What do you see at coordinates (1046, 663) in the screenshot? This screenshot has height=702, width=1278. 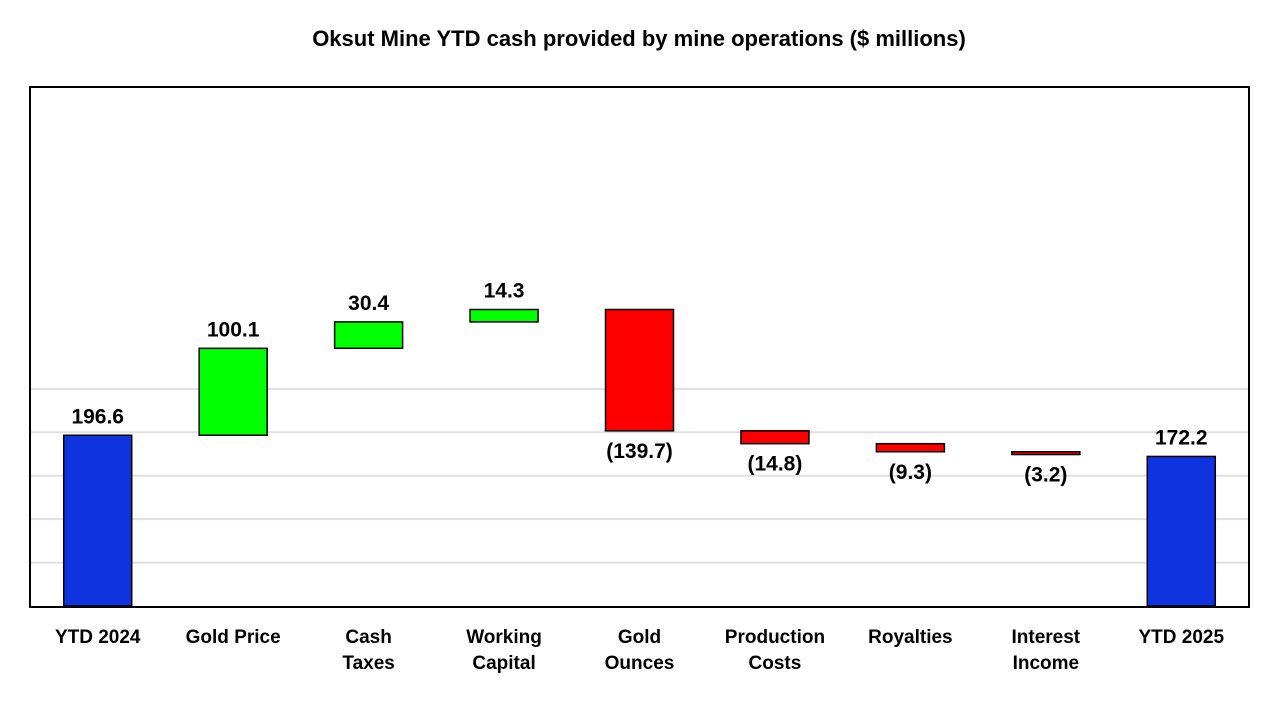 I see `category-label: Income` at bounding box center [1046, 663].